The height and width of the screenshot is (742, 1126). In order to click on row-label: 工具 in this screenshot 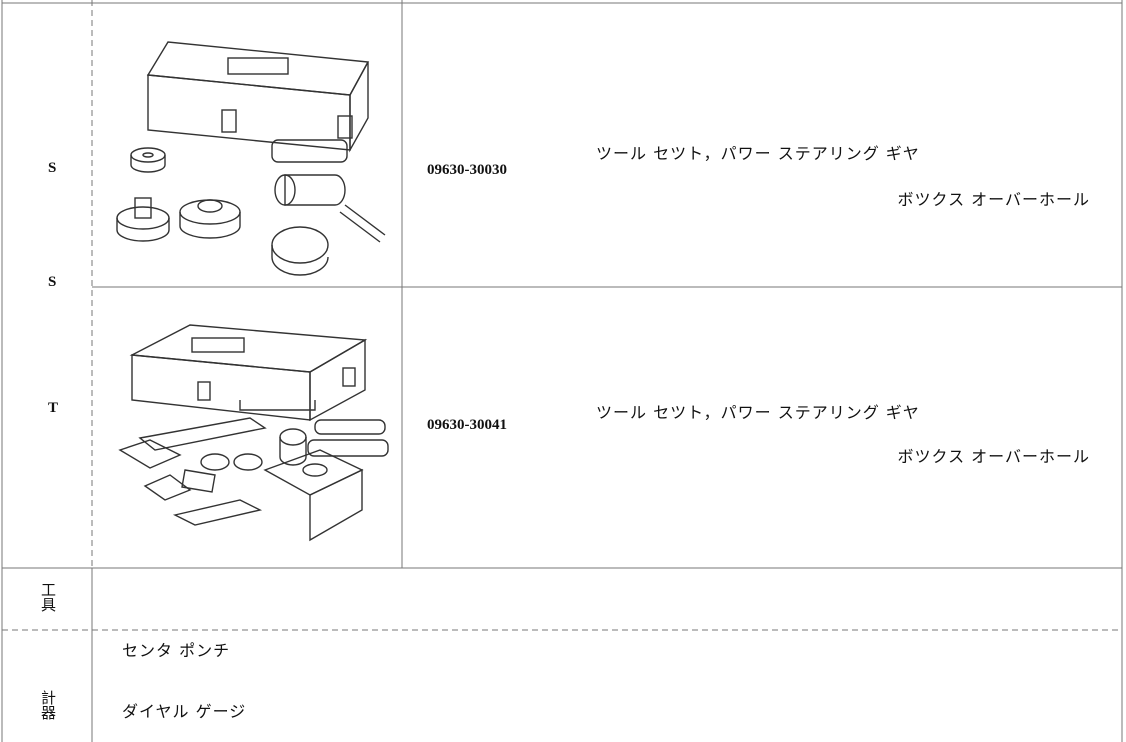, I will do `click(48, 597)`.